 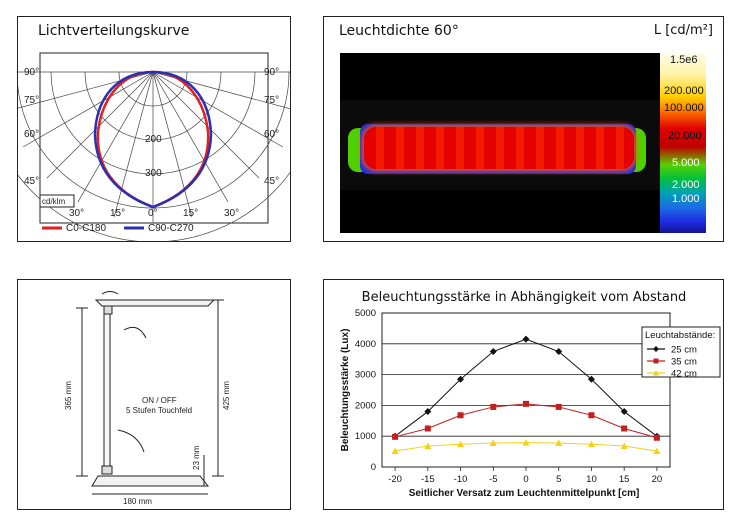 What do you see at coordinates (271, 100) in the screenshot?
I see `angle-label-right-75: 75°` at bounding box center [271, 100].